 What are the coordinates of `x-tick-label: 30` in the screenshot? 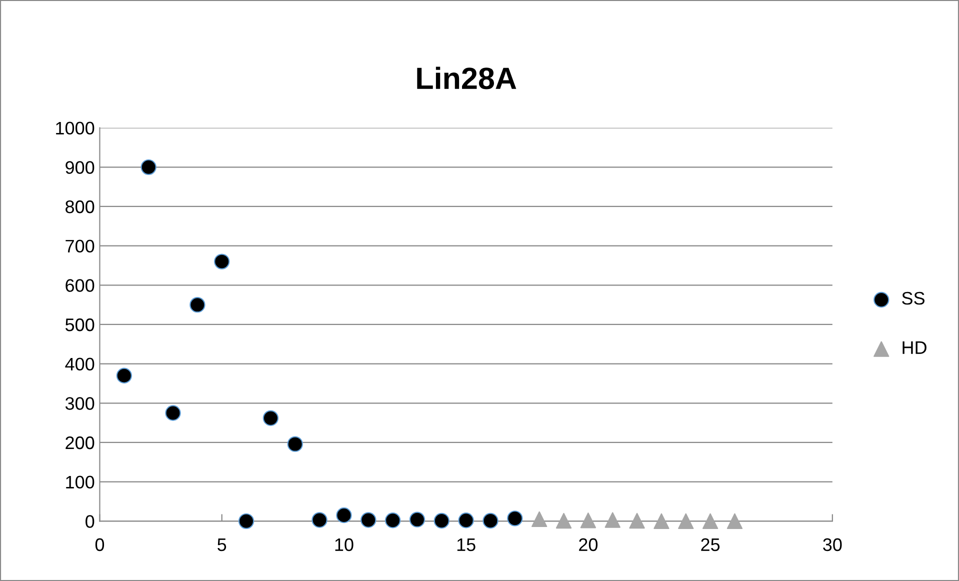 It's located at (832, 545).